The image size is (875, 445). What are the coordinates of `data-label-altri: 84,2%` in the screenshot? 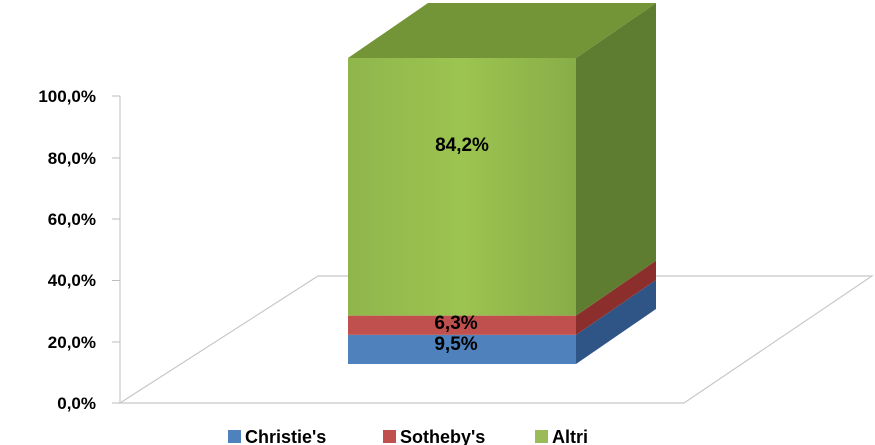 It's located at (462, 145).